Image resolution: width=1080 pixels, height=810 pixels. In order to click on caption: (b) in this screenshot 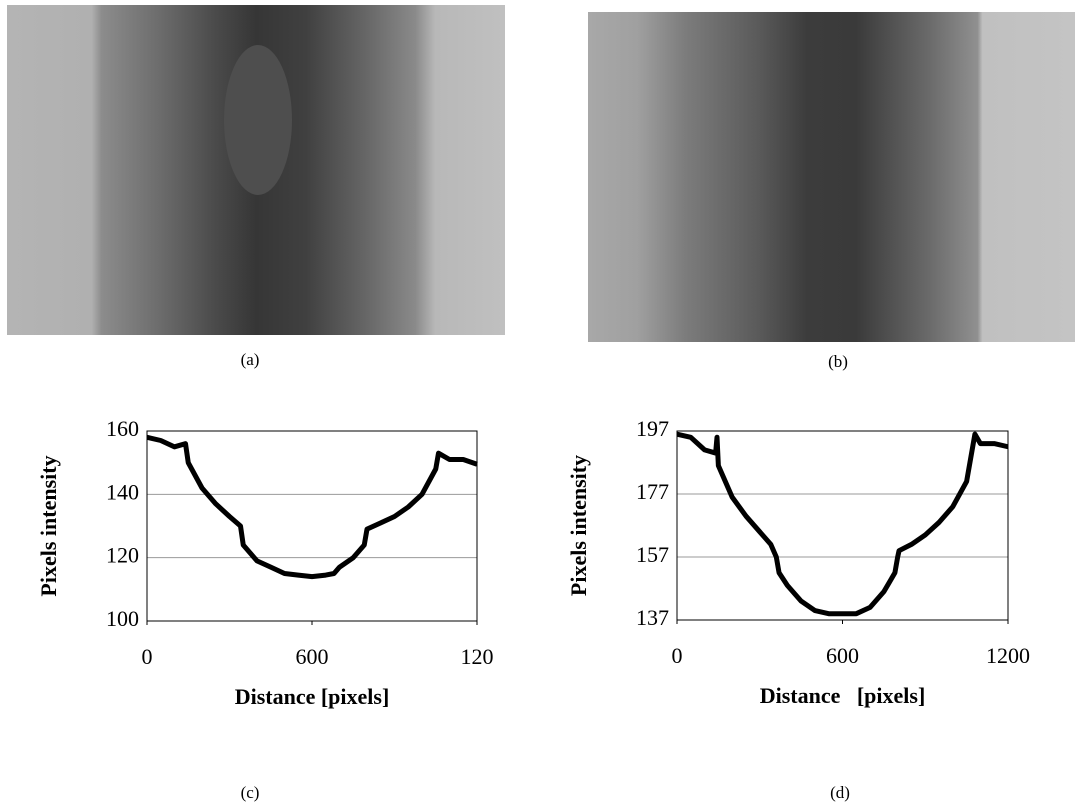, I will do `click(838, 361)`.